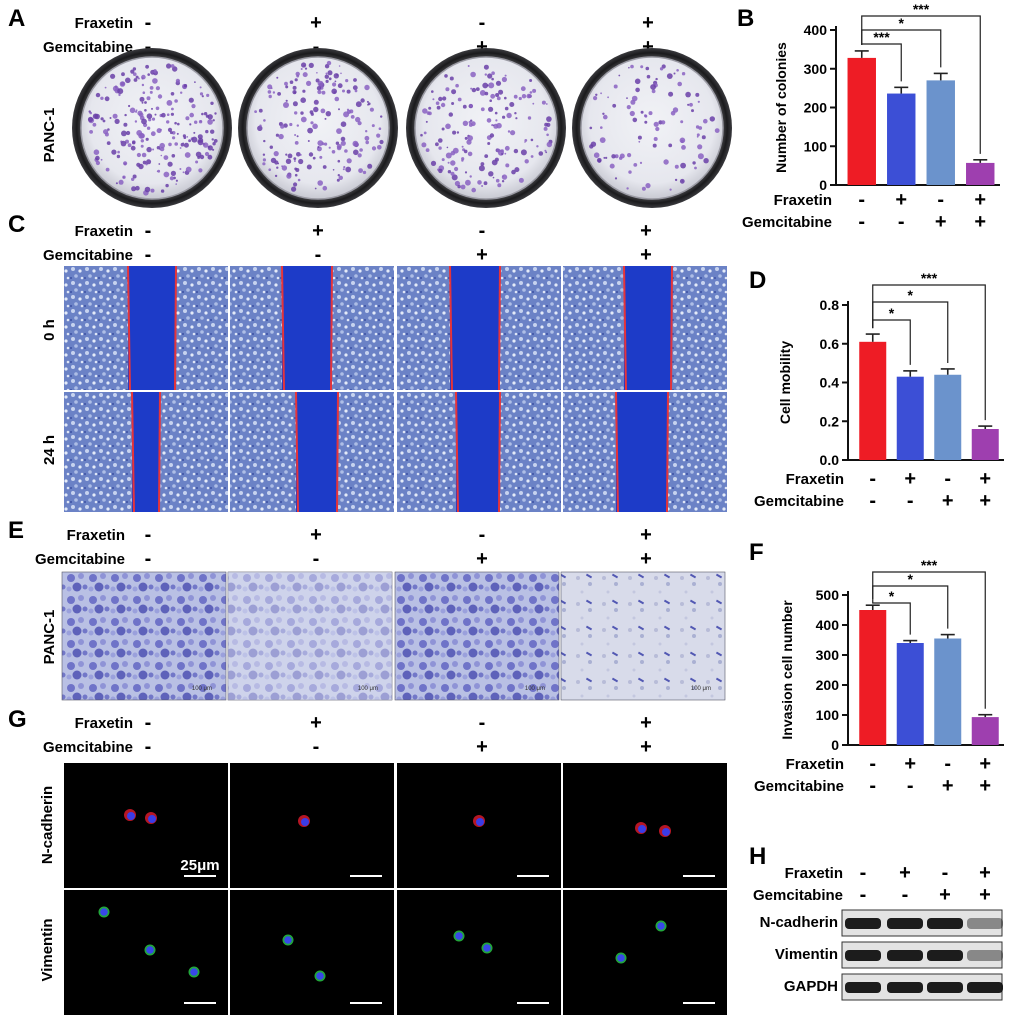  What do you see at coordinates (830, 305) in the screenshot?
I see `y-tick-label: 0.8` at bounding box center [830, 305].